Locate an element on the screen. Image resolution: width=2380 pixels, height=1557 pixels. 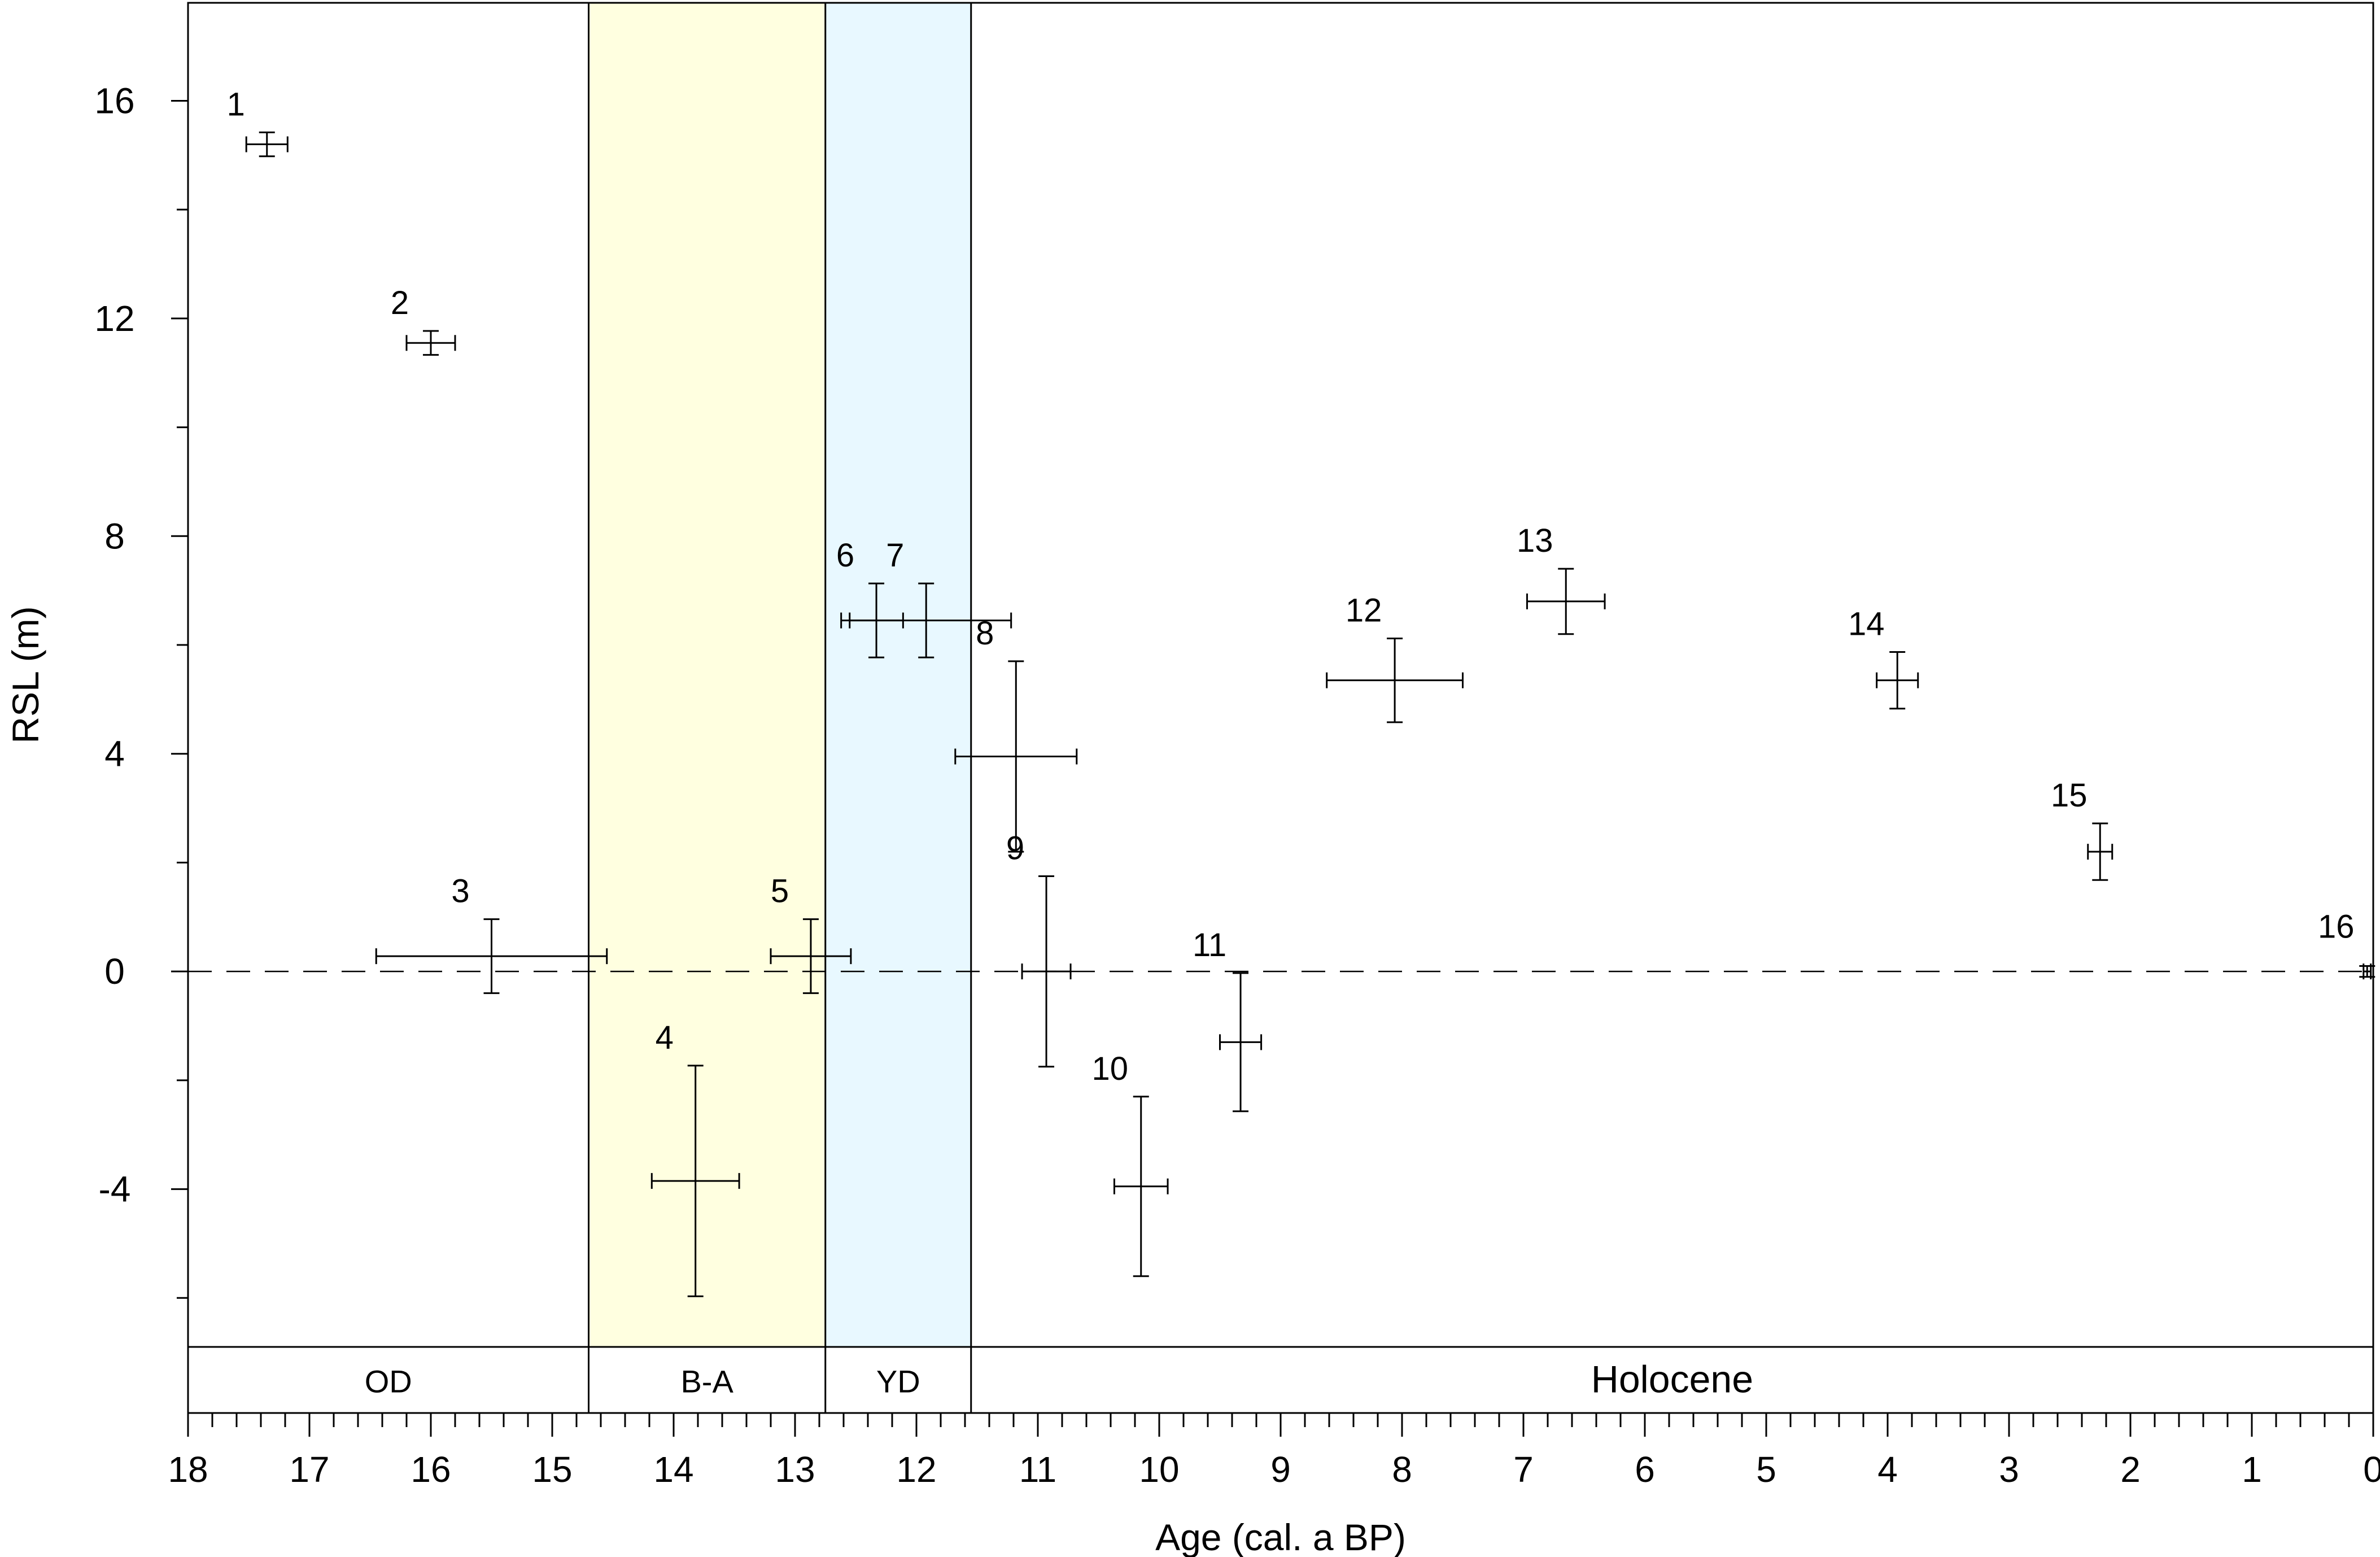
data-point-3: 3 is located at coordinates (491, 934).